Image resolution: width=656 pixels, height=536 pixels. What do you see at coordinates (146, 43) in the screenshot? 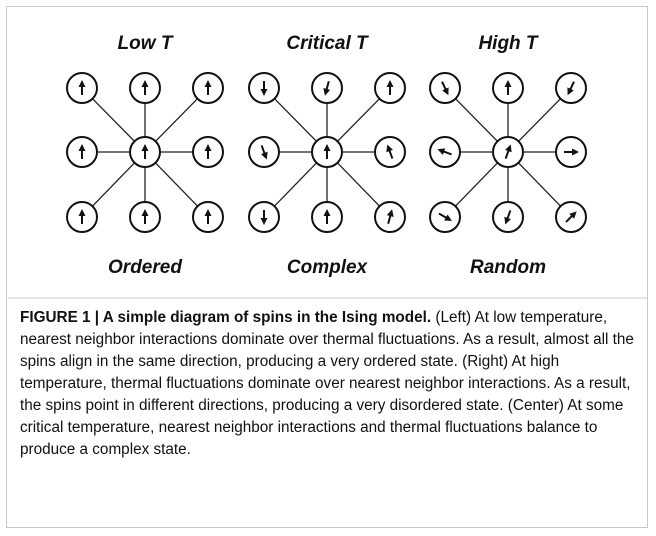
I see `panel-title: Low T` at bounding box center [146, 43].